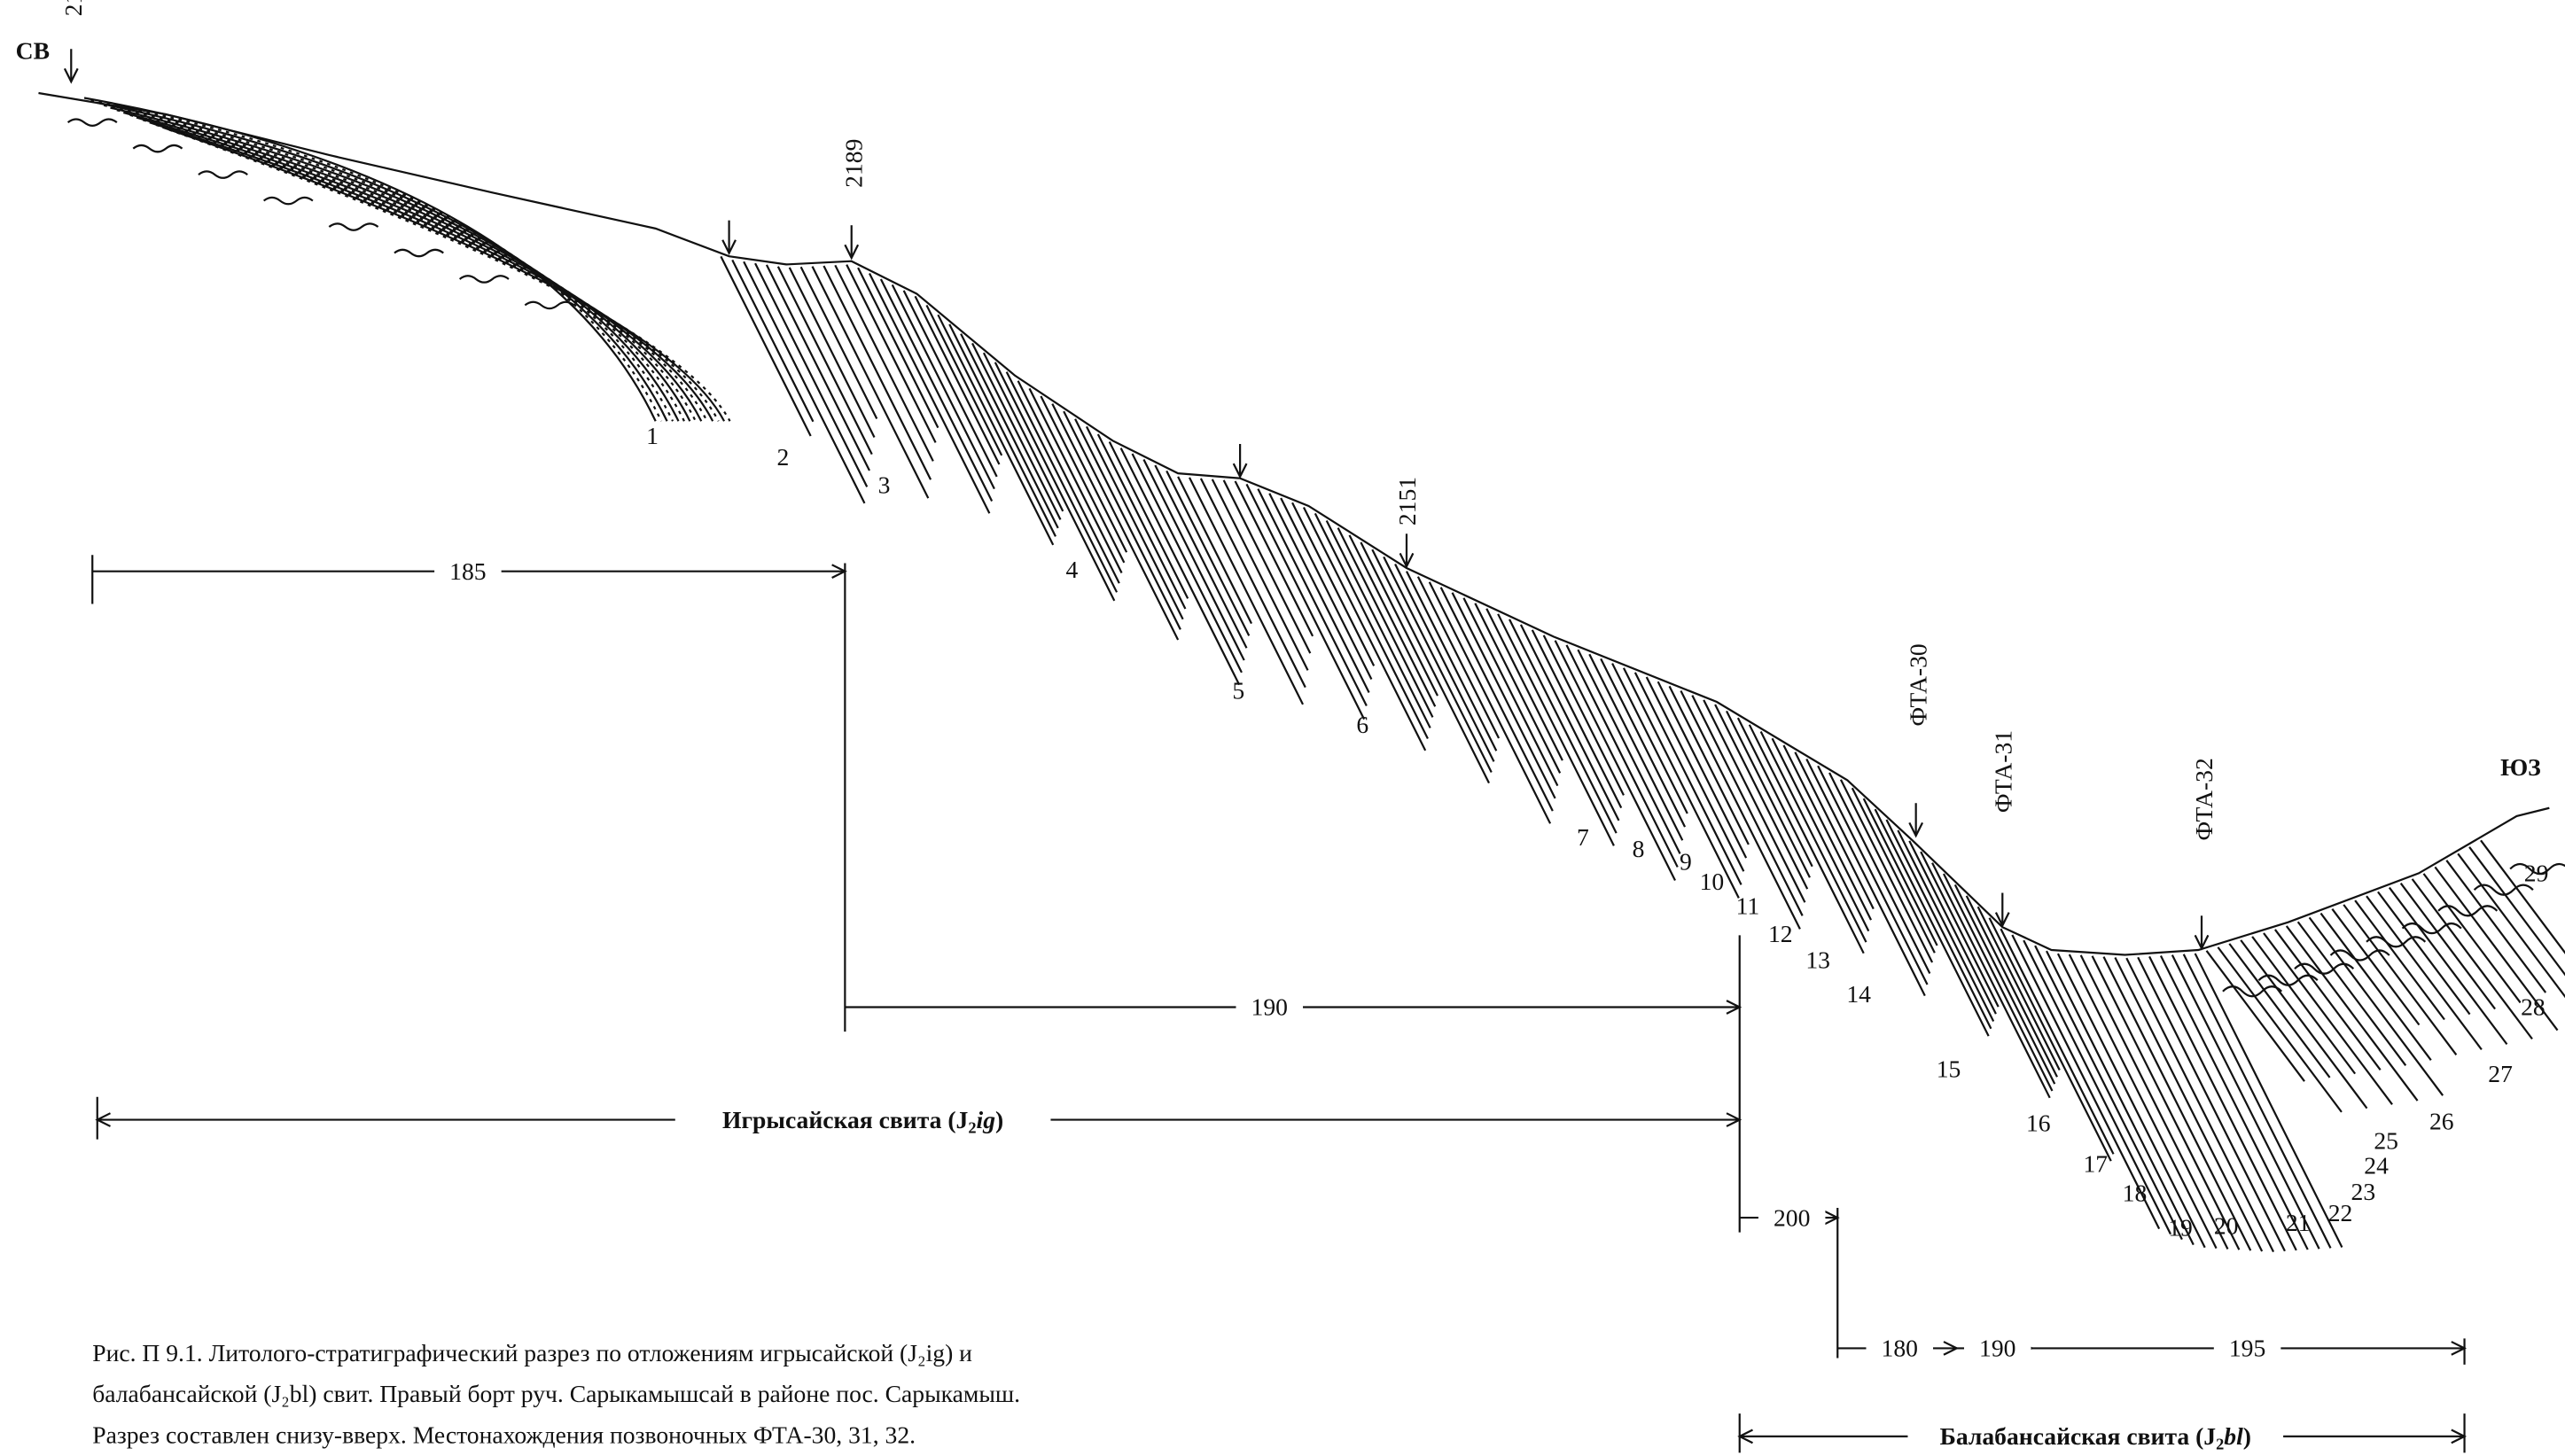 The width and height of the screenshot is (2565, 1456). I want to click on dimension-label: 190, so click(1269, 1007).